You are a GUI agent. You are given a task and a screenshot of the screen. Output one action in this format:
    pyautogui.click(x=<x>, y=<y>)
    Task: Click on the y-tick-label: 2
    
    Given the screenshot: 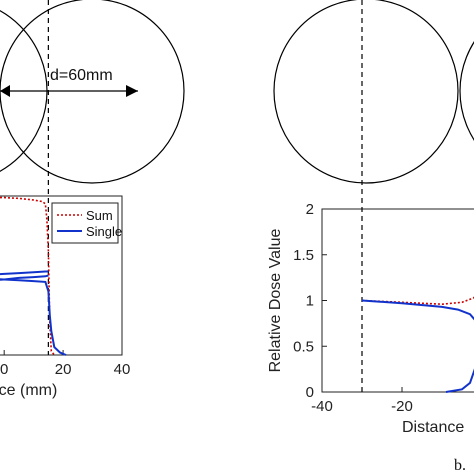 What is the action you would take?
    pyautogui.click(x=310, y=209)
    